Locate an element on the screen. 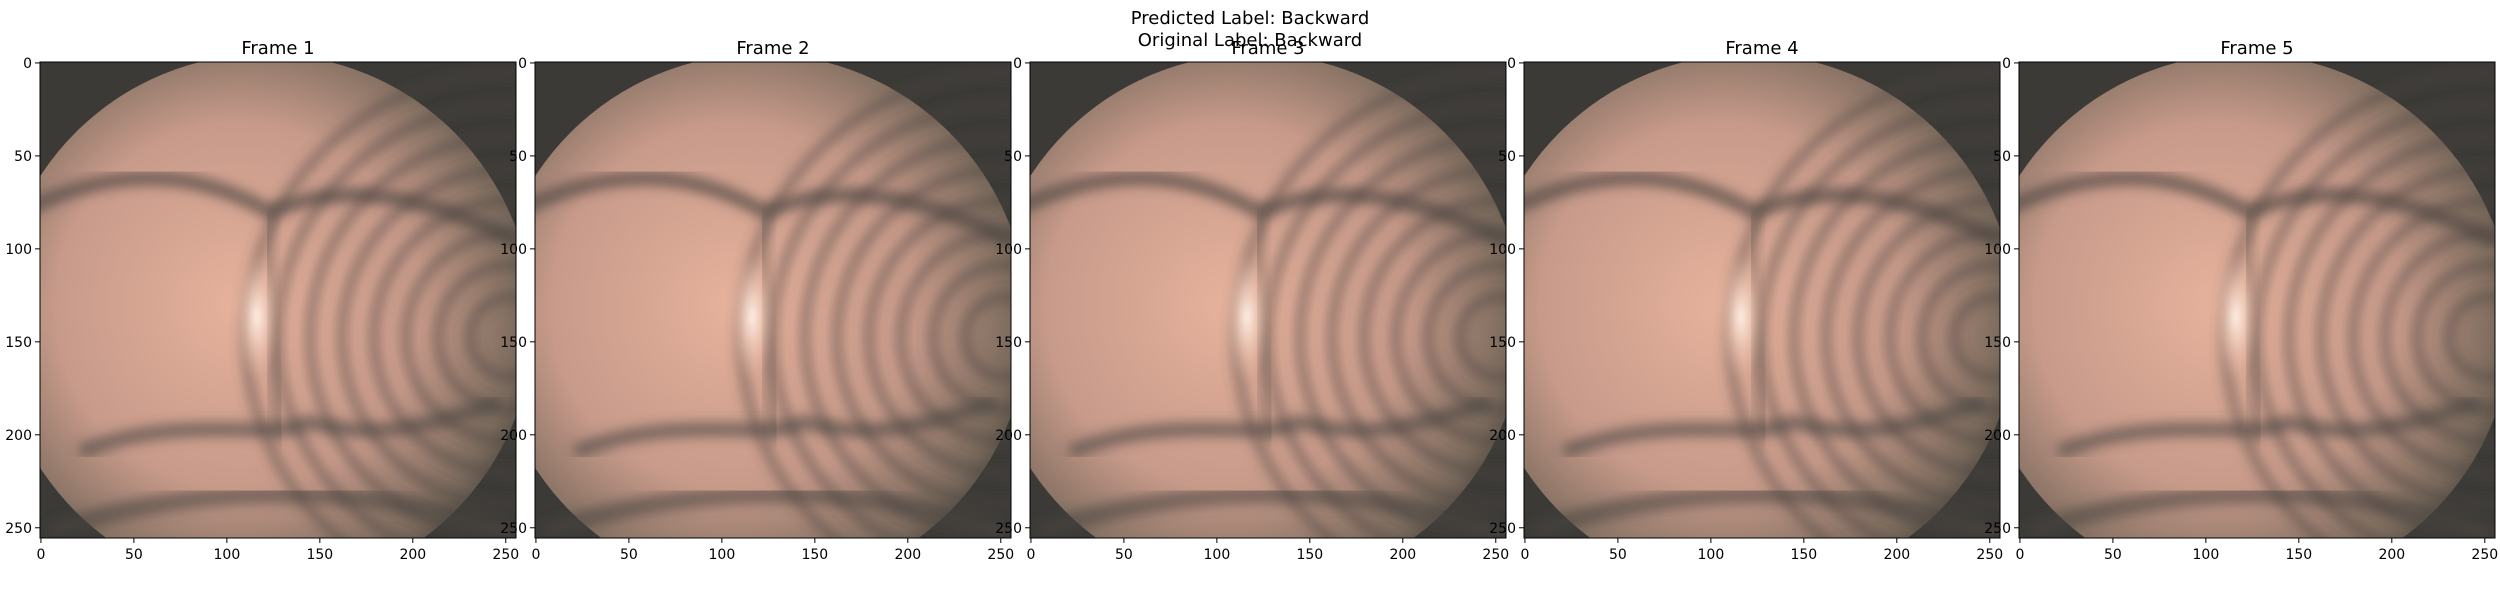 This screenshot has height=600, width=2500. frame-title: Frame 2 is located at coordinates (772, 48).